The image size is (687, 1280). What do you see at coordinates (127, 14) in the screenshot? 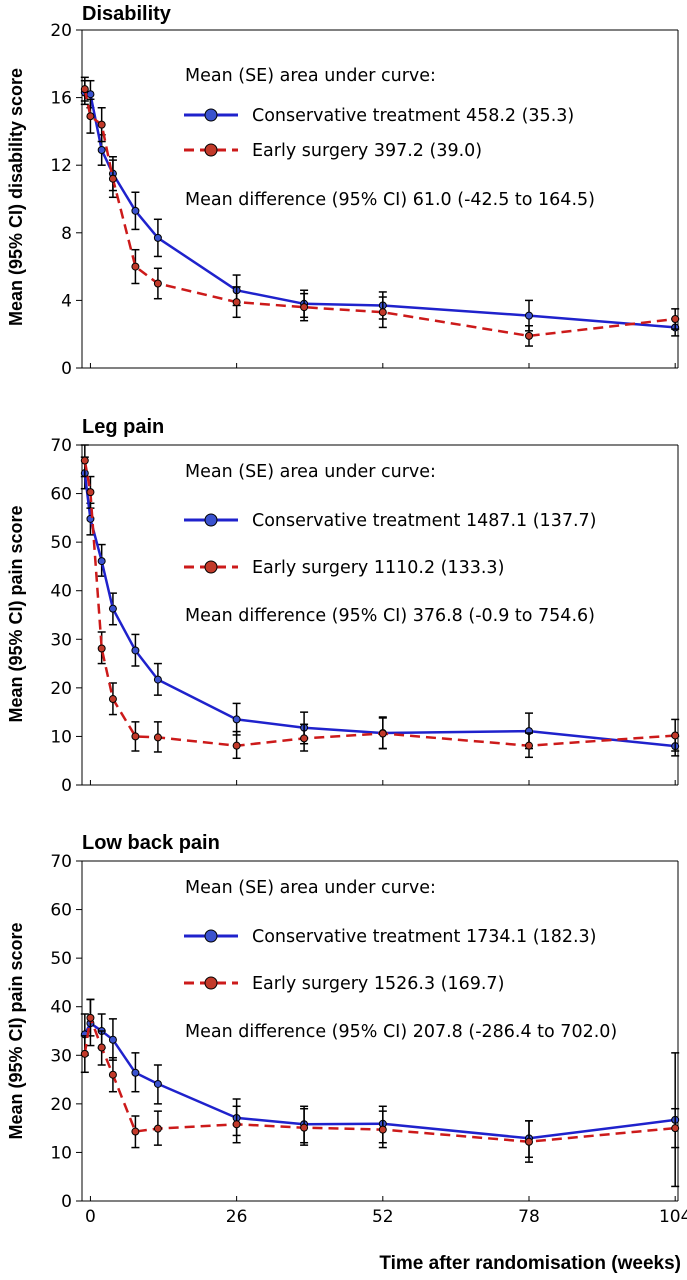
I see `panel-title: Disability` at bounding box center [127, 14].